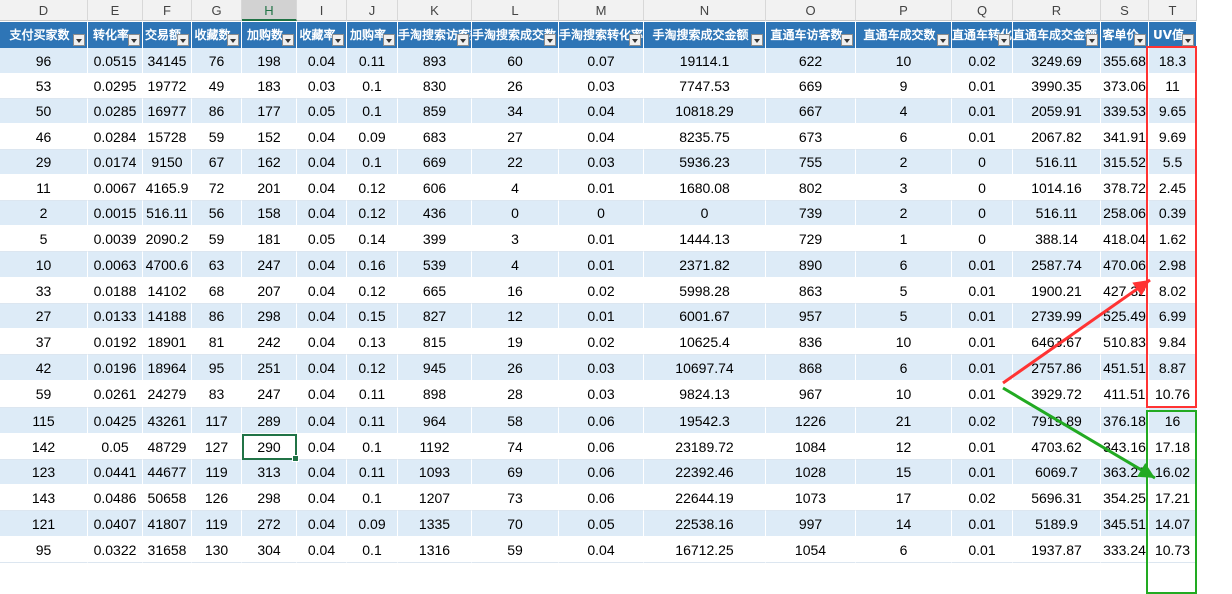 Image resolution: width=1232 pixels, height=594 pixels. I want to click on table-cell: 815, so click(435, 342).